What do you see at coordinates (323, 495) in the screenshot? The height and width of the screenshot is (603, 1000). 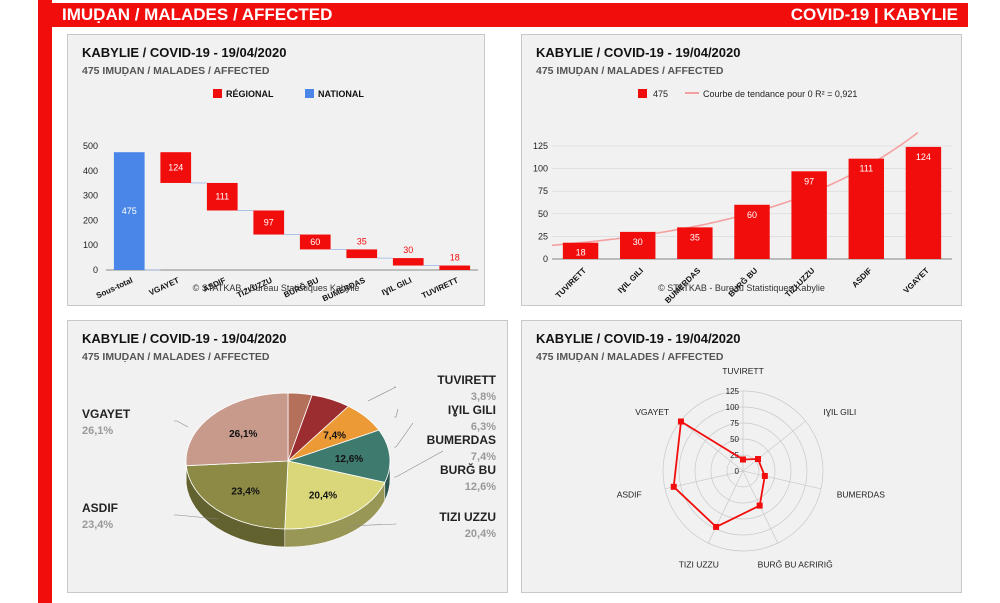 I see `slice-label: 20,4%` at bounding box center [323, 495].